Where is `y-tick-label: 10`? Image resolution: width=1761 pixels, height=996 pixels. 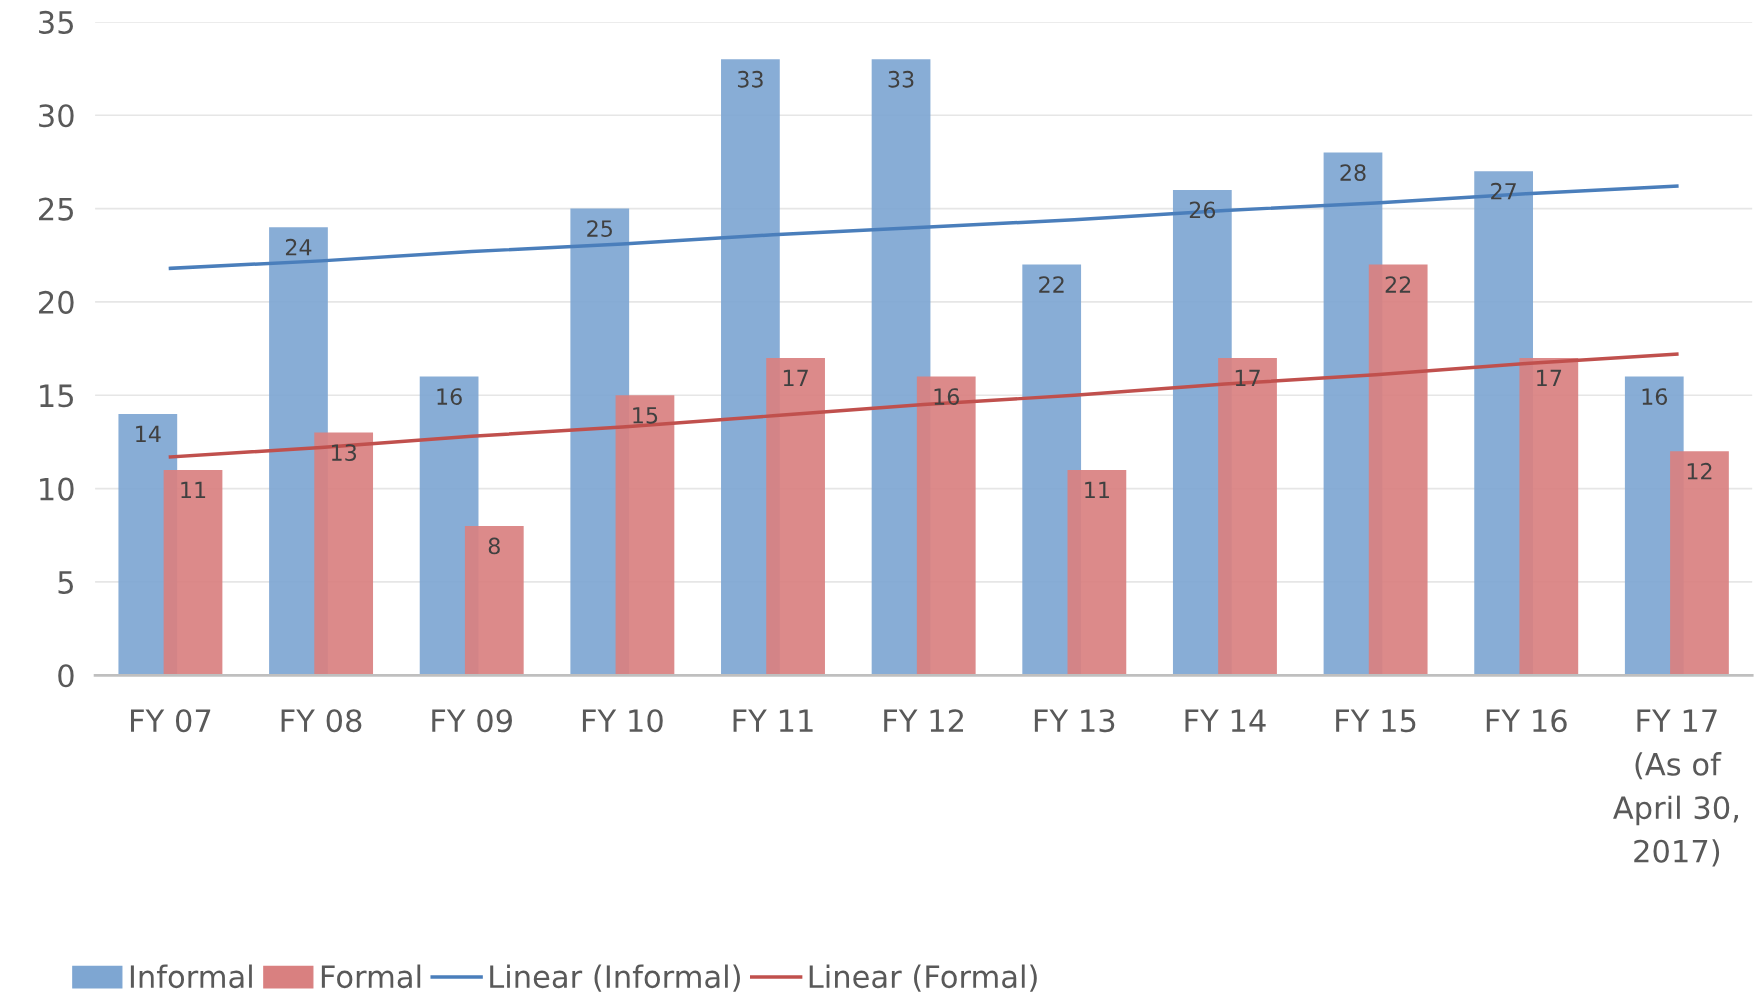 y-tick-label: 10 is located at coordinates (57, 489).